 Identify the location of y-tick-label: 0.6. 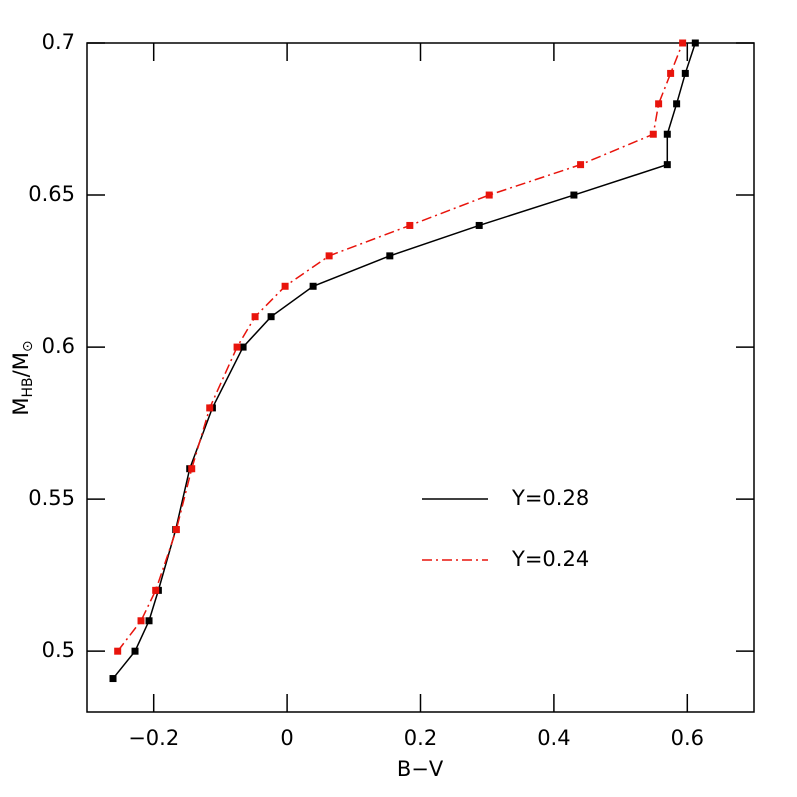
(58, 346).